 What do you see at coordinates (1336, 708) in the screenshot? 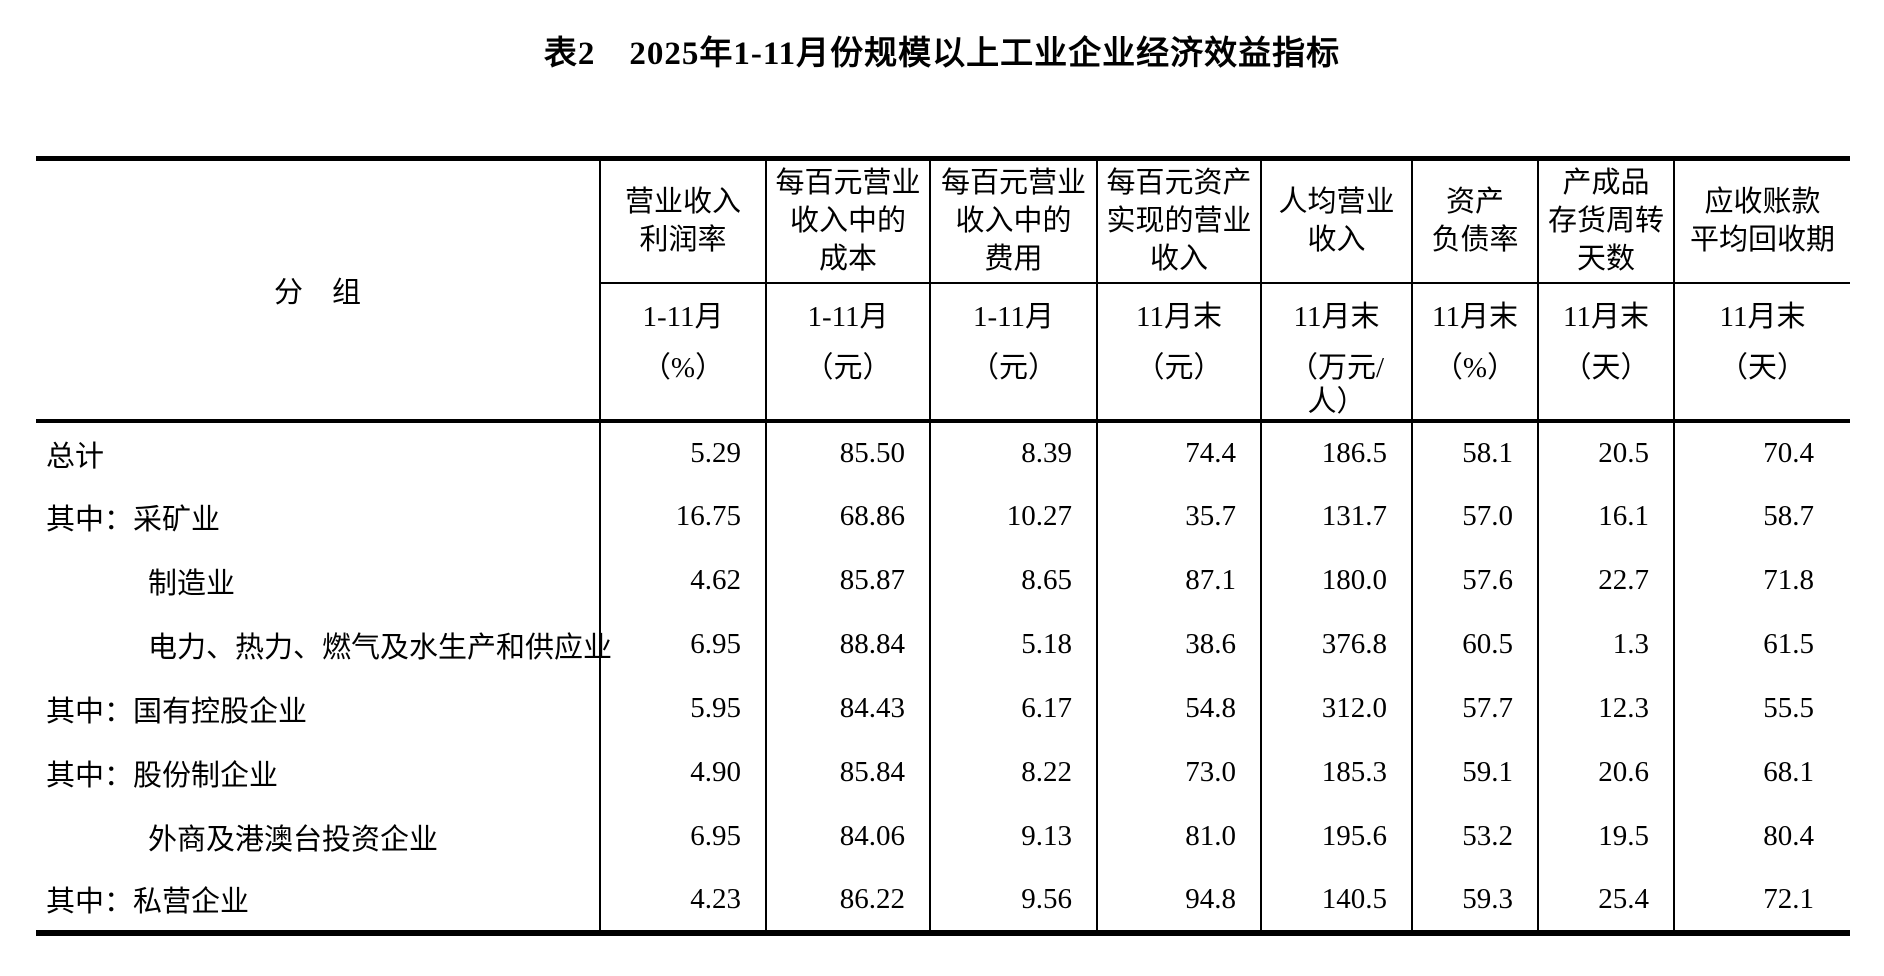
I see `value-cell: 312.0` at bounding box center [1336, 708].